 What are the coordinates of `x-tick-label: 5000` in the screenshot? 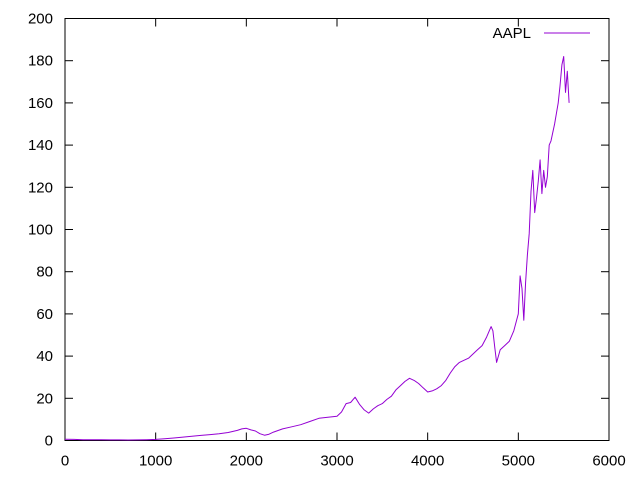 It's located at (518, 461).